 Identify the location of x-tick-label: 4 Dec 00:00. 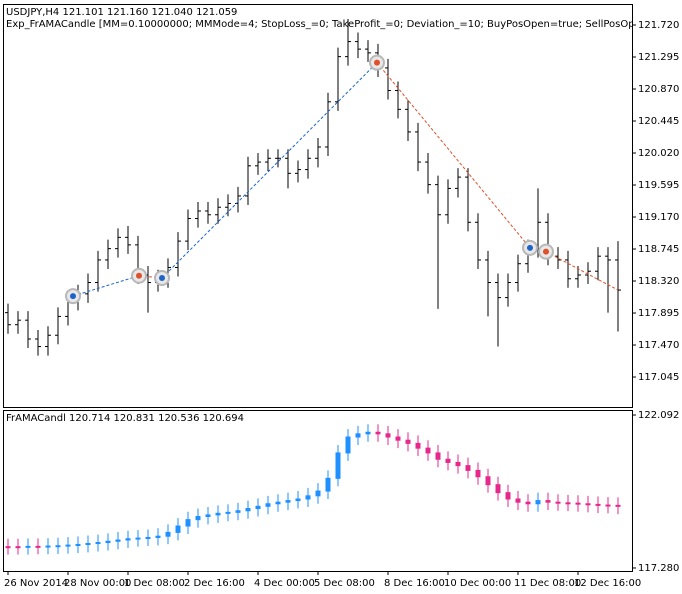
(284, 583).